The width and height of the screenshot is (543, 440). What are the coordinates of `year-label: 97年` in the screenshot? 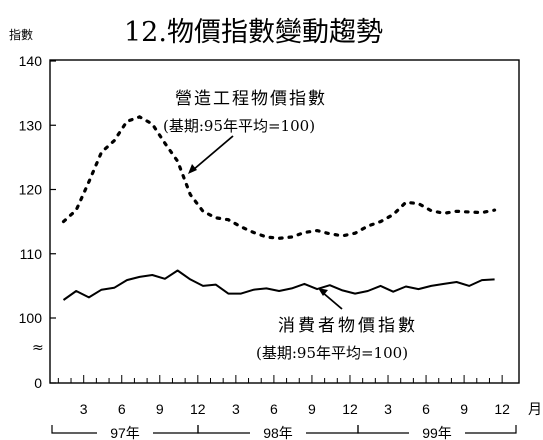 It's located at (125, 432).